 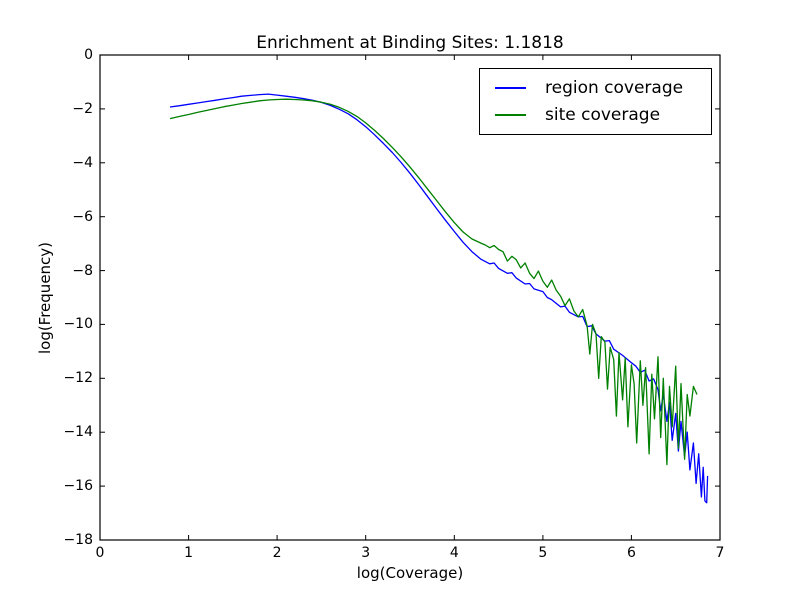 What do you see at coordinates (595, 101) in the screenshot?
I see `legend: region coverage site coverage` at bounding box center [595, 101].